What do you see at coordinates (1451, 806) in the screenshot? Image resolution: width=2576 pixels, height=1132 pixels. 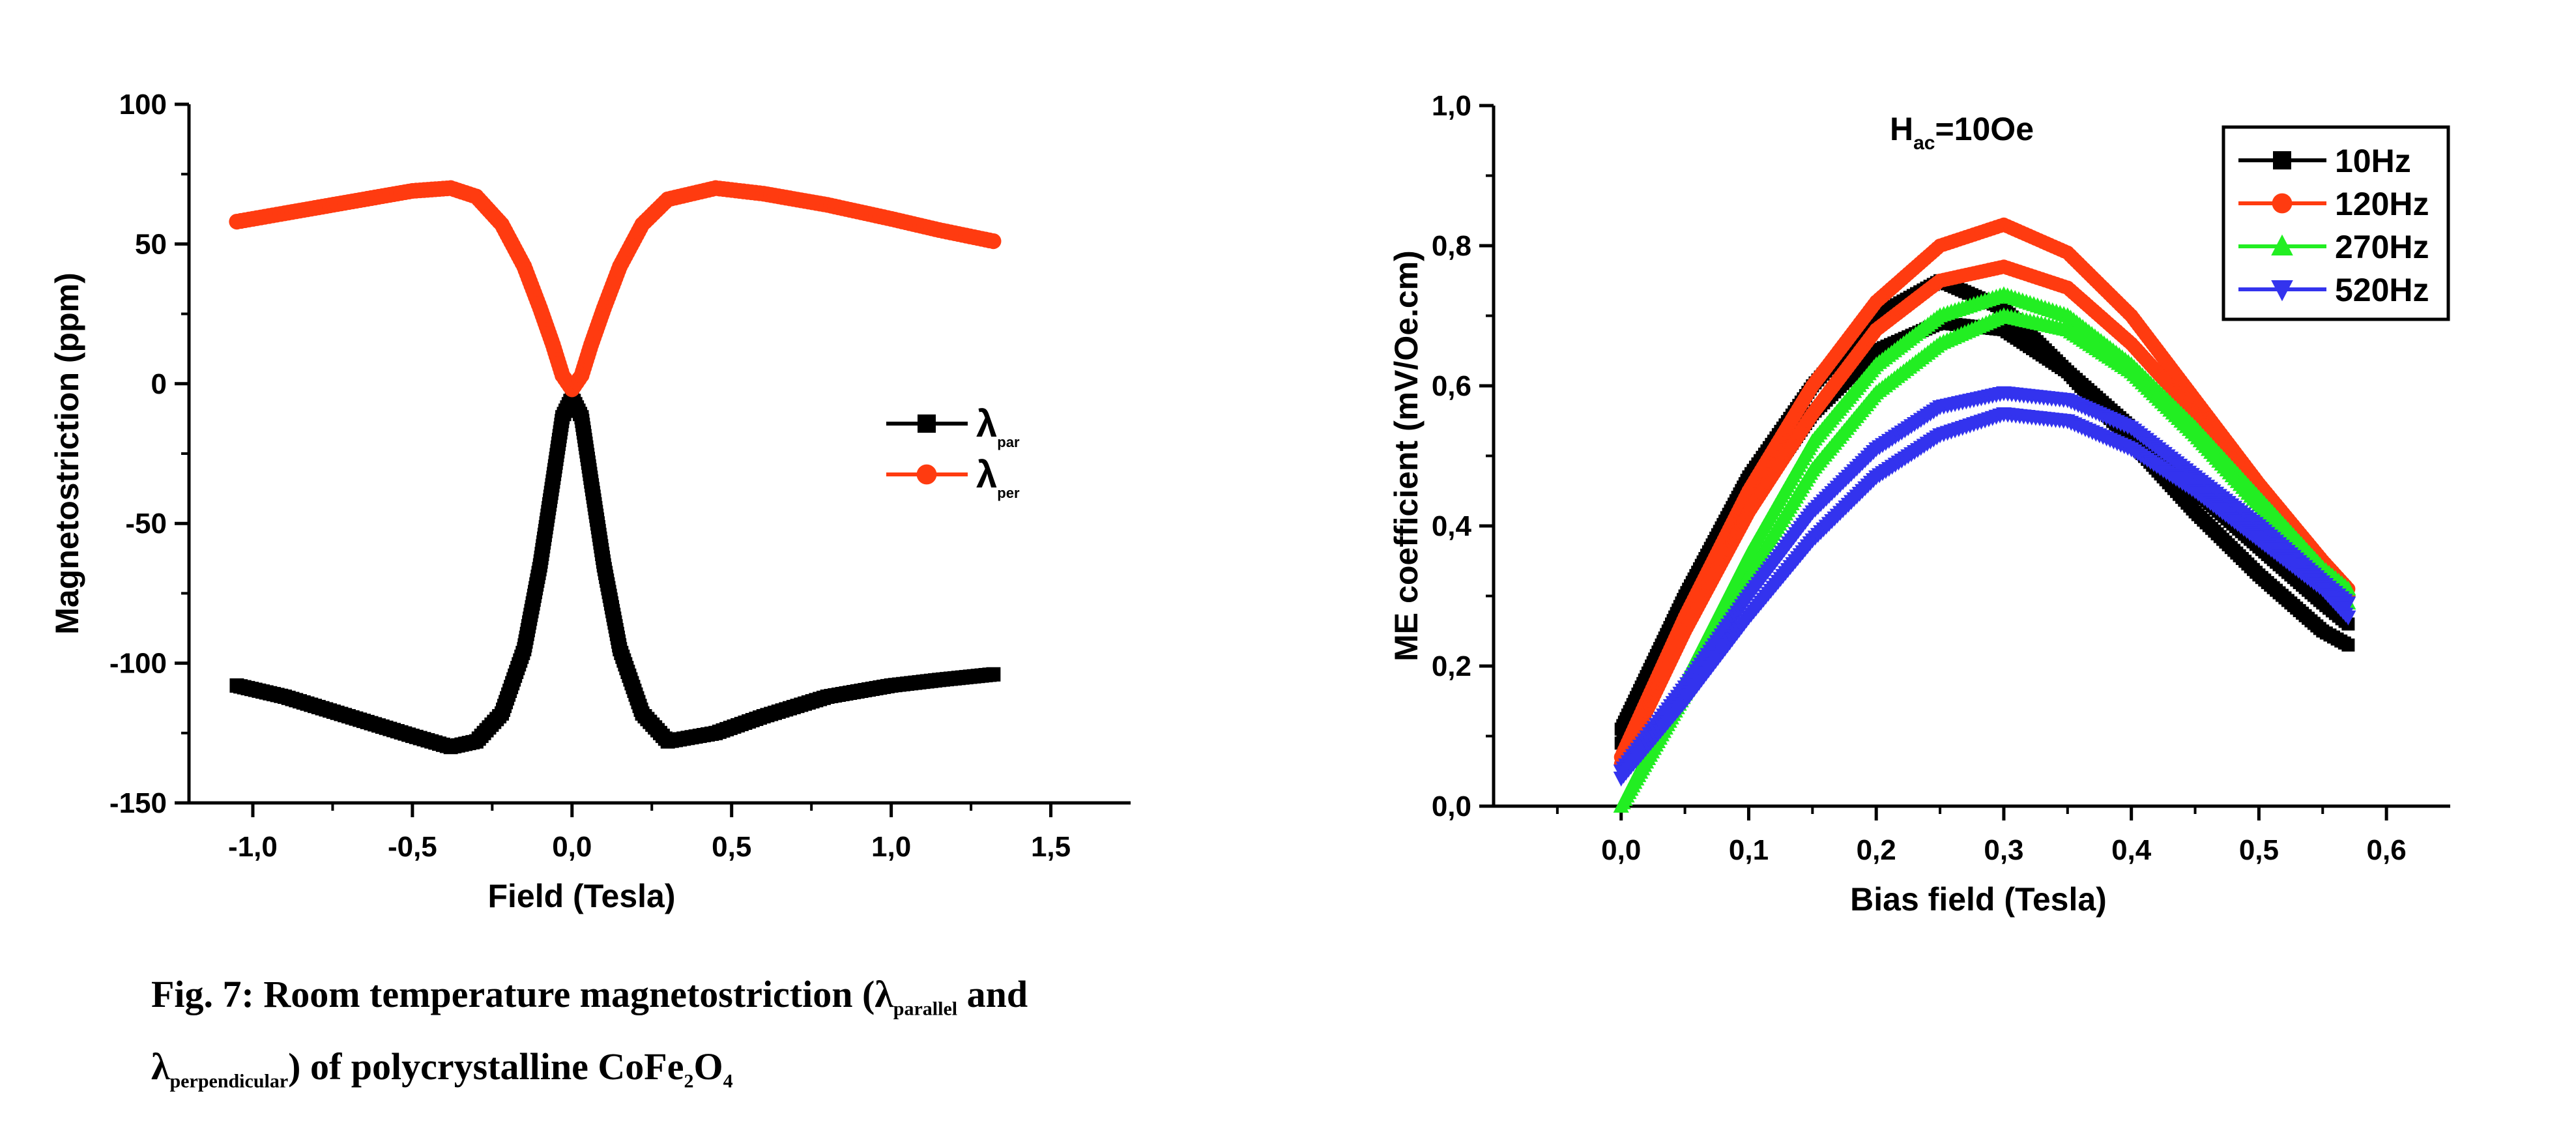 I see `y-tick-label: 0,0` at bounding box center [1451, 806].